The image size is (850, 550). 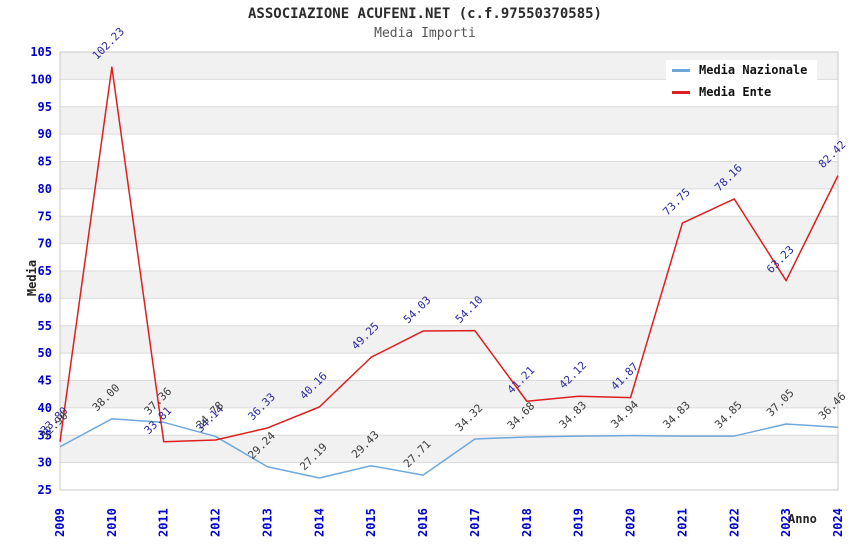 What do you see at coordinates (734, 522) in the screenshot?
I see `x-tick-label: 2022` at bounding box center [734, 522].